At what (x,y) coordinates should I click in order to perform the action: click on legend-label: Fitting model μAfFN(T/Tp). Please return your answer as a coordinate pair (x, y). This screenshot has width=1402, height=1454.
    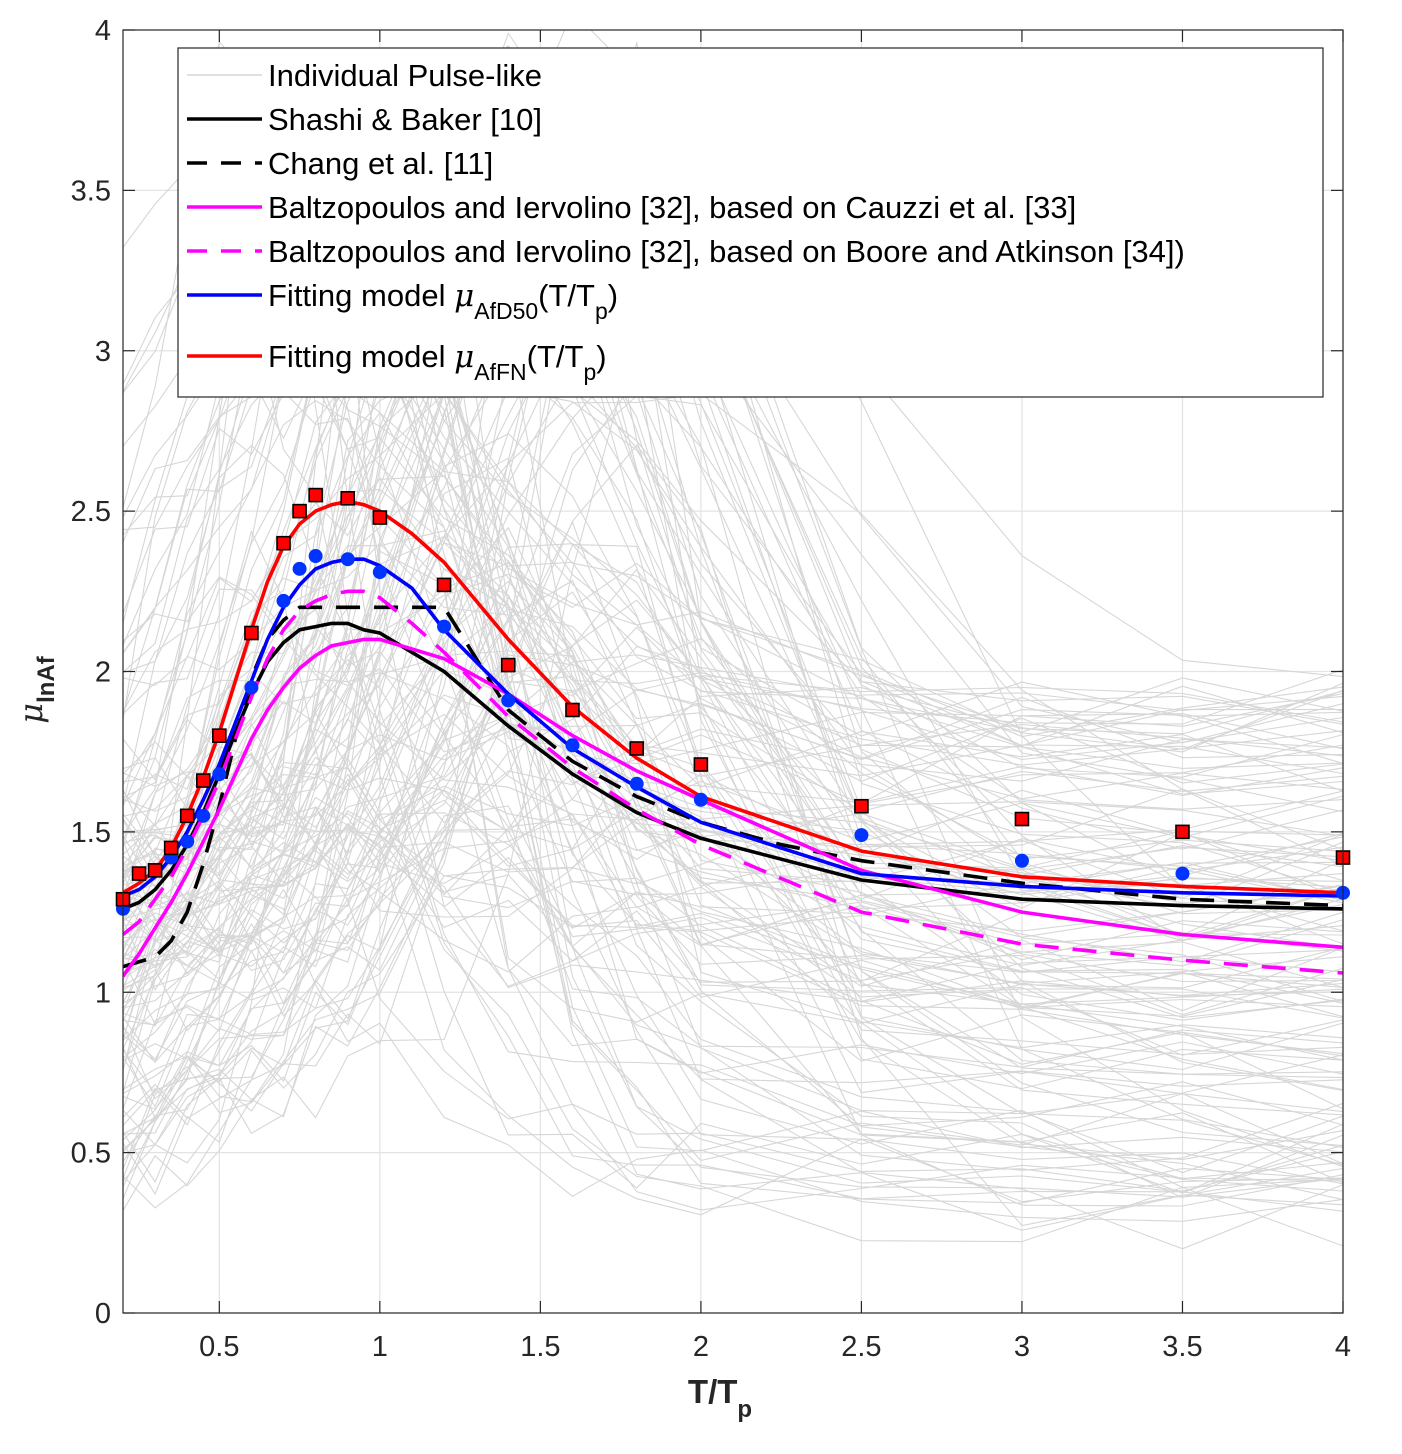
    Looking at the image, I should click on (437, 362).